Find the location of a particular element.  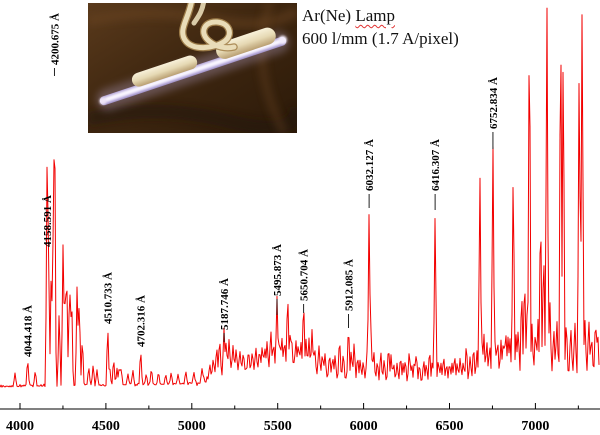

spellcheck-squiggle-word: Lamp is located at coordinates (375, 15).